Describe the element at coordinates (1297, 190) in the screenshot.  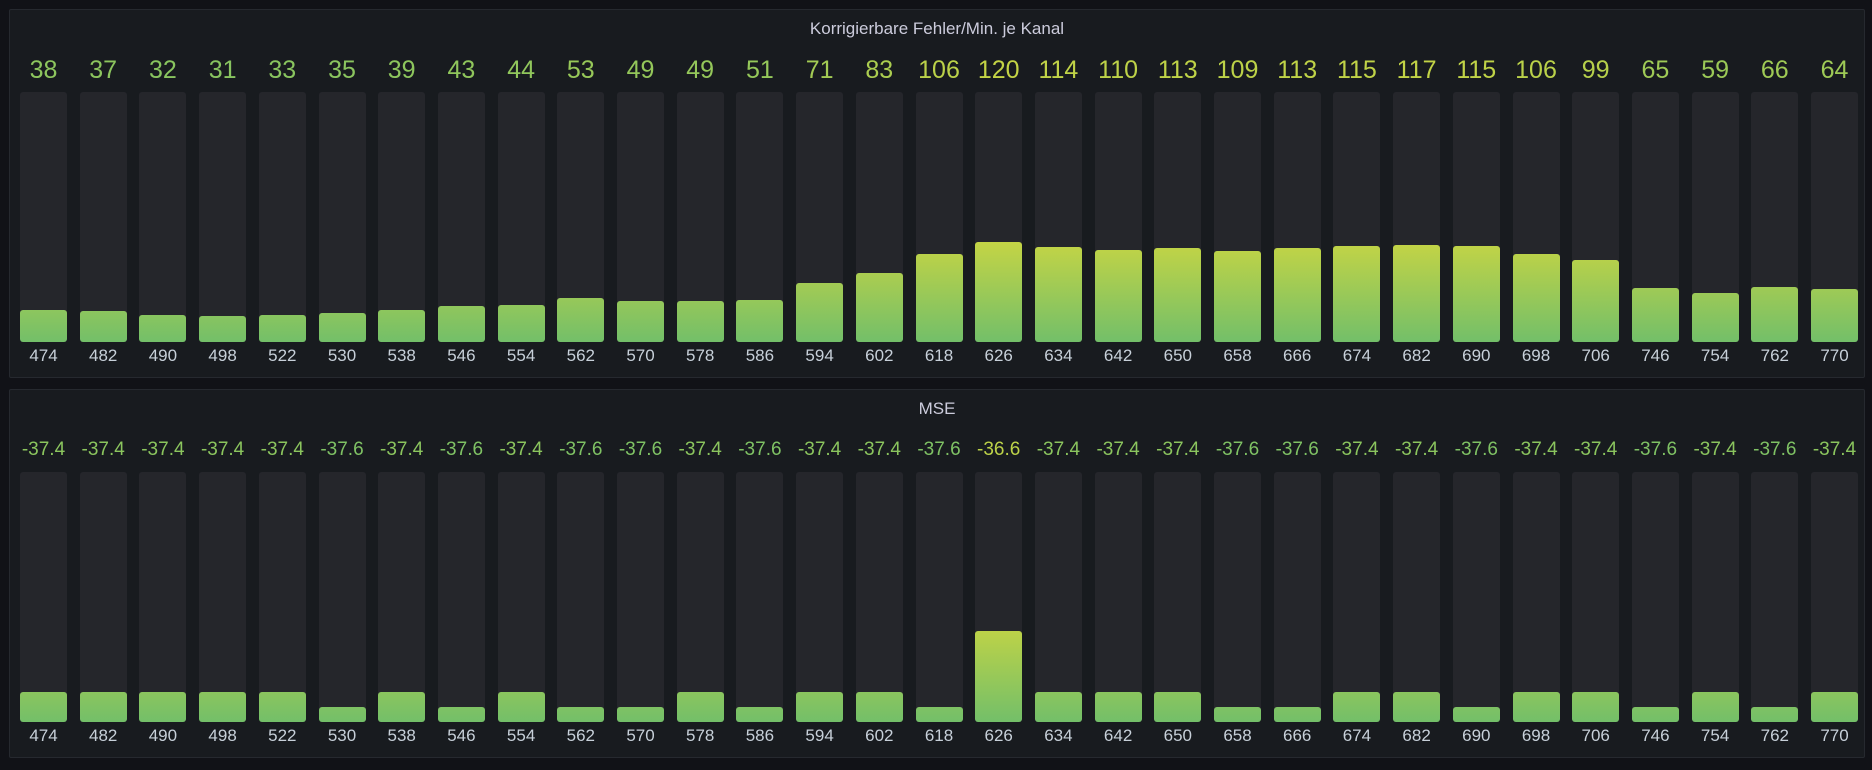
I see `bar-cell: 113 666` at that location.